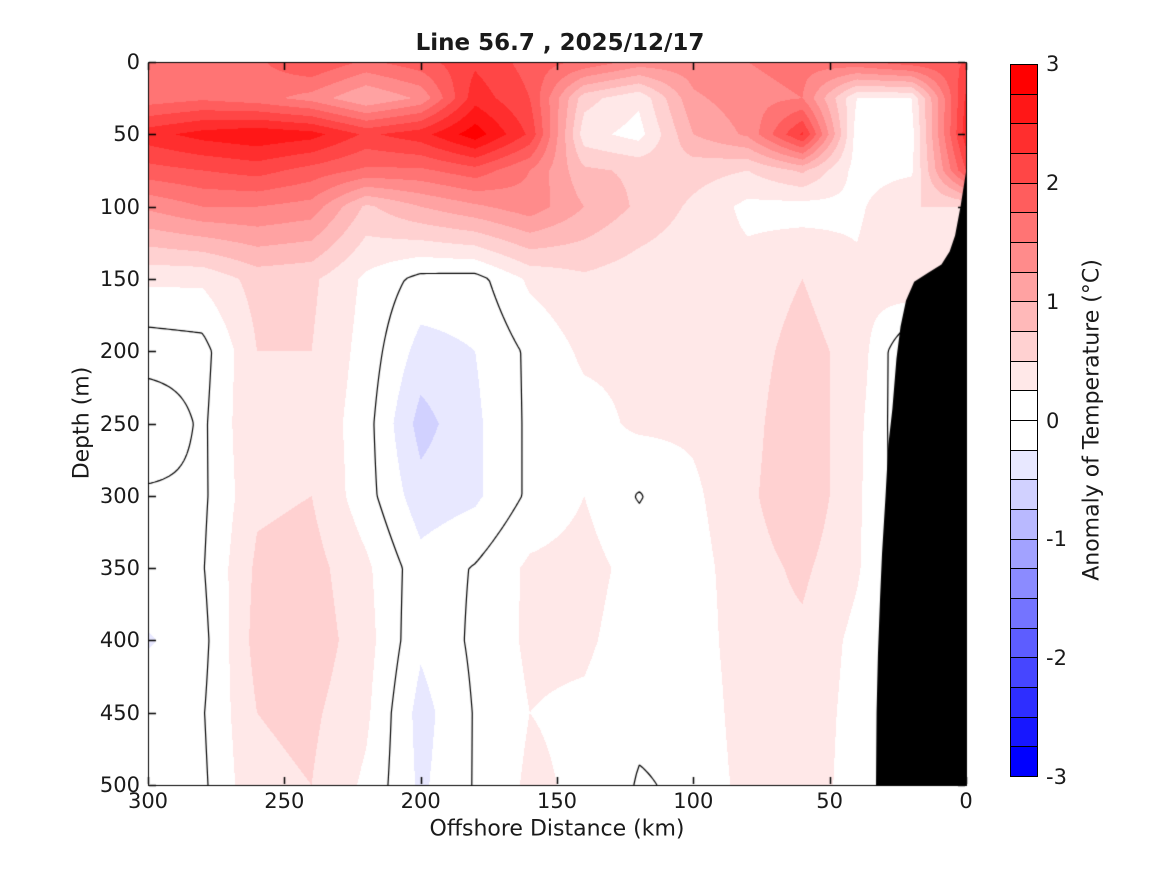  What do you see at coordinates (119, 278) in the screenshot?
I see `y-tick-label: 150` at bounding box center [119, 278].